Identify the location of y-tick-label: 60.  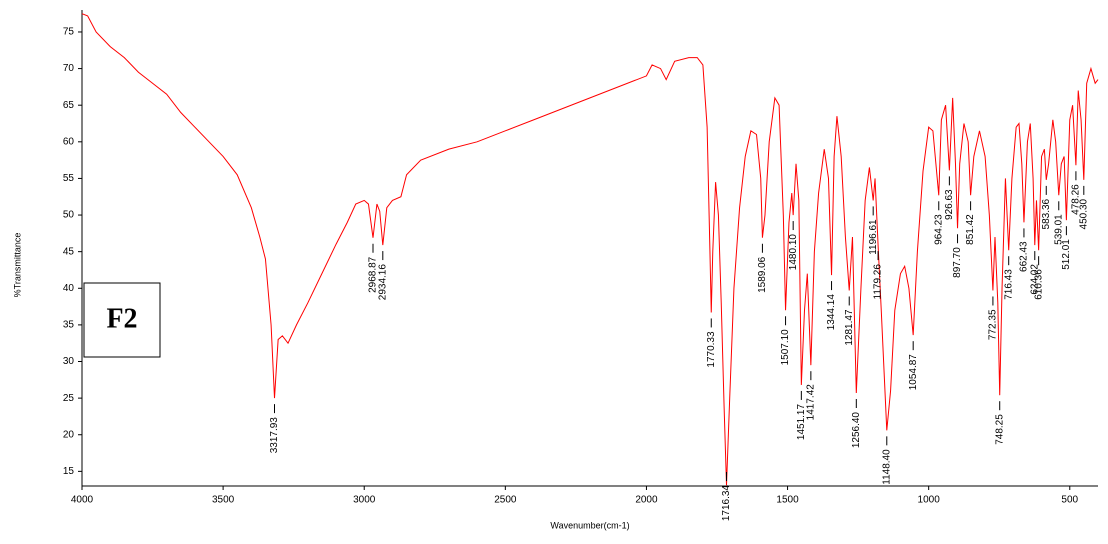
(69, 141).